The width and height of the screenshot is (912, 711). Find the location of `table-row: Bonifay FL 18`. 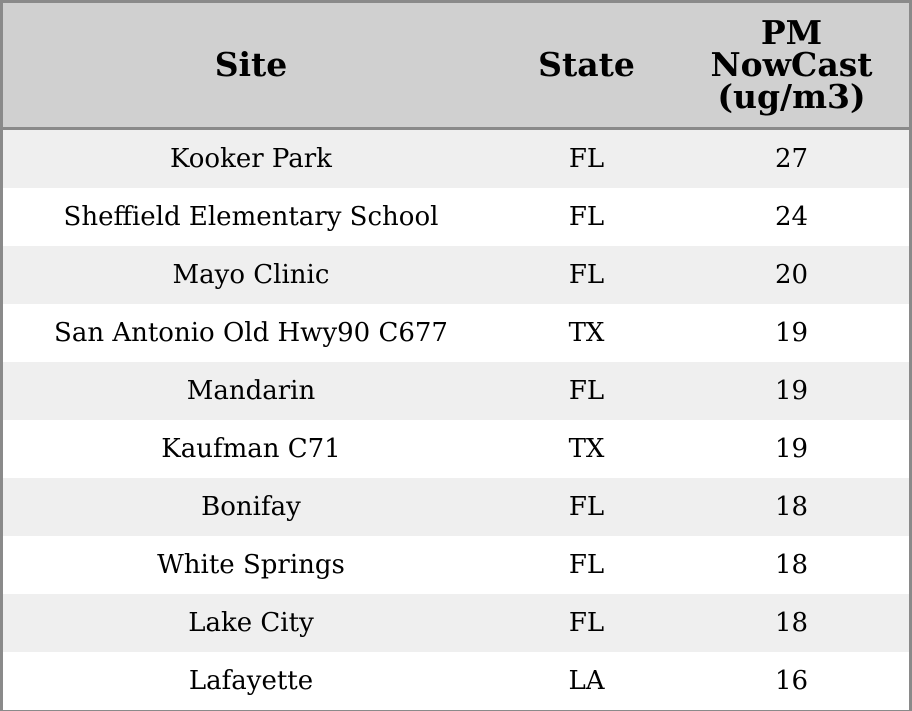

table-row: Bonifay FL 18 is located at coordinates (456, 507).